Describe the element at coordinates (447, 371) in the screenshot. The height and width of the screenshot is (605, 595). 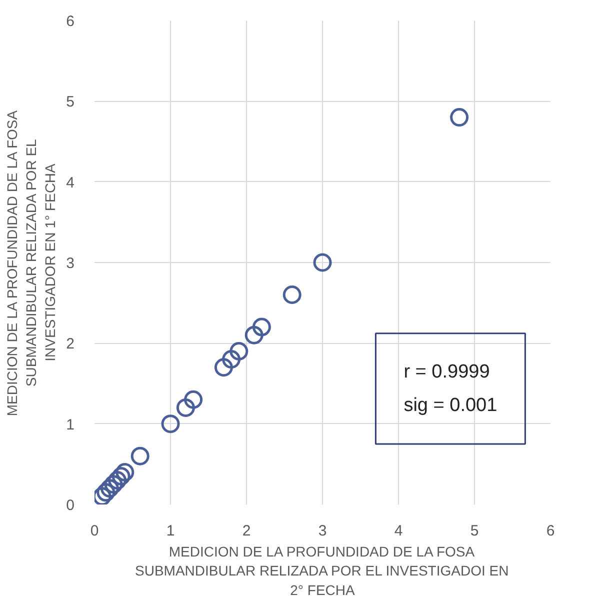
I see `annotation: r = 0.9999` at that location.